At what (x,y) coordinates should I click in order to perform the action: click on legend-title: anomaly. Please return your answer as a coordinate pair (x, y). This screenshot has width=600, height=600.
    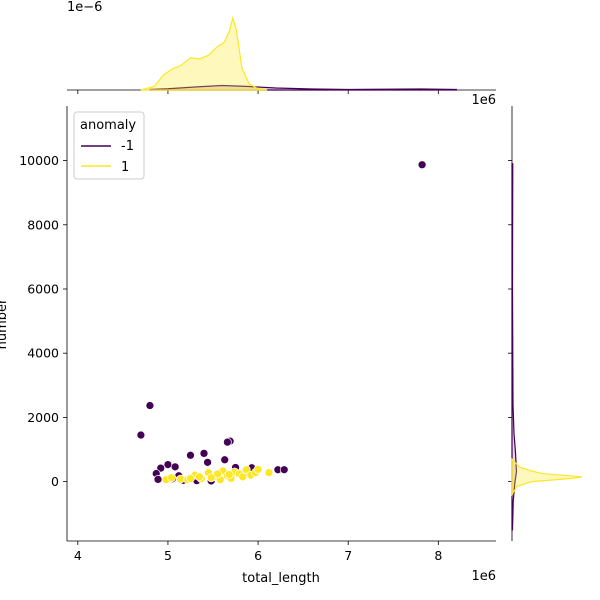
    Looking at the image, I should click on (108, 125).